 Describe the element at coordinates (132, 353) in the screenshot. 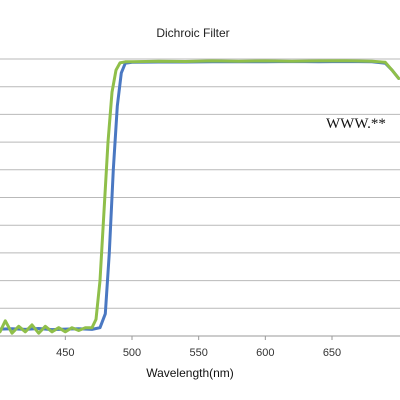

I see `x-tick-label: 500` at that location.